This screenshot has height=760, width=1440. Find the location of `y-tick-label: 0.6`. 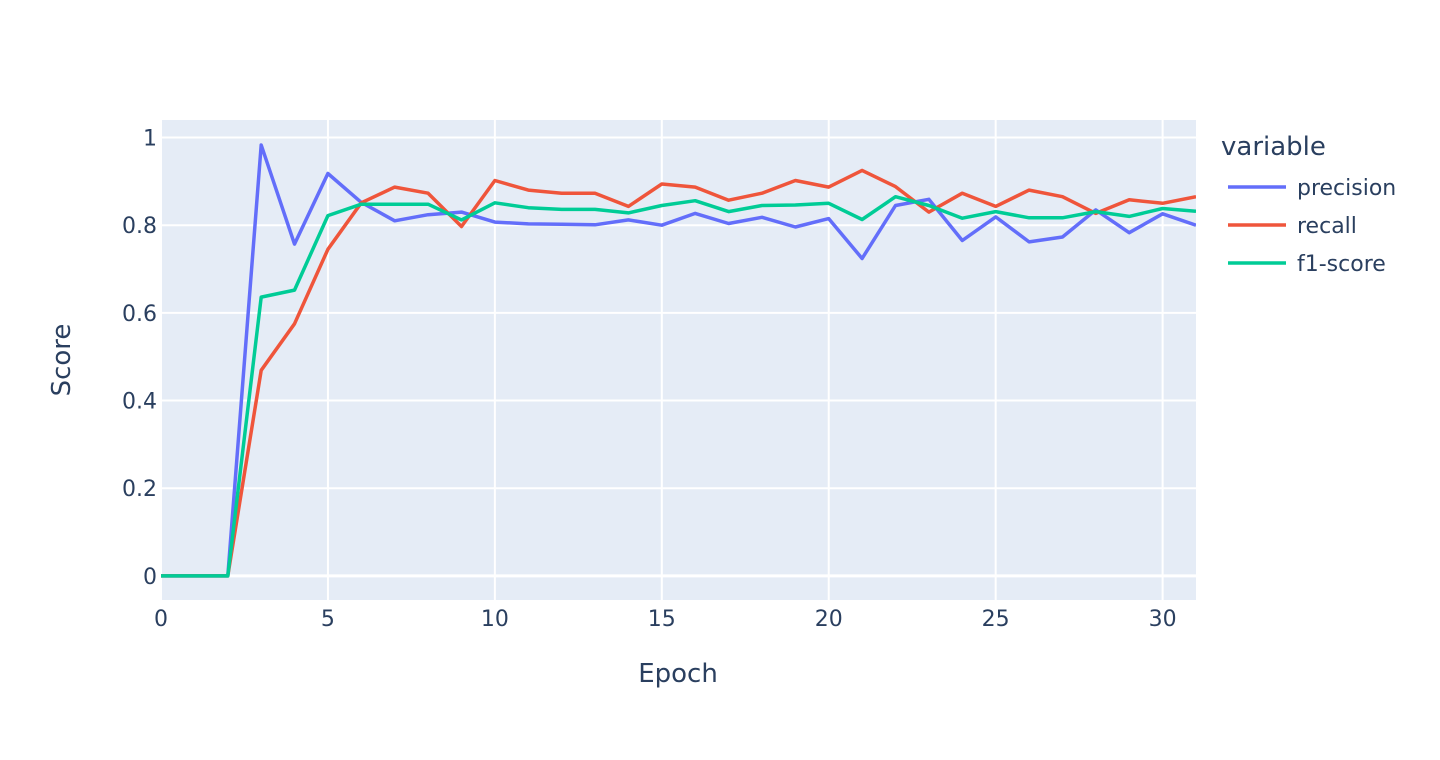

y-tick-label: 0.6 is located at coordinates (139, 314).